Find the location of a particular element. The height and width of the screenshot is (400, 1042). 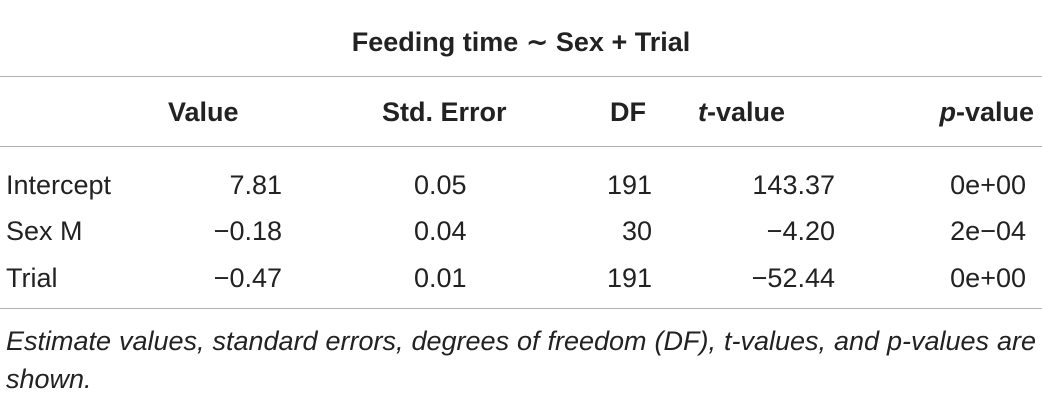

cell-t-sex-m: −4.20 is located at coordinates (800, 231).